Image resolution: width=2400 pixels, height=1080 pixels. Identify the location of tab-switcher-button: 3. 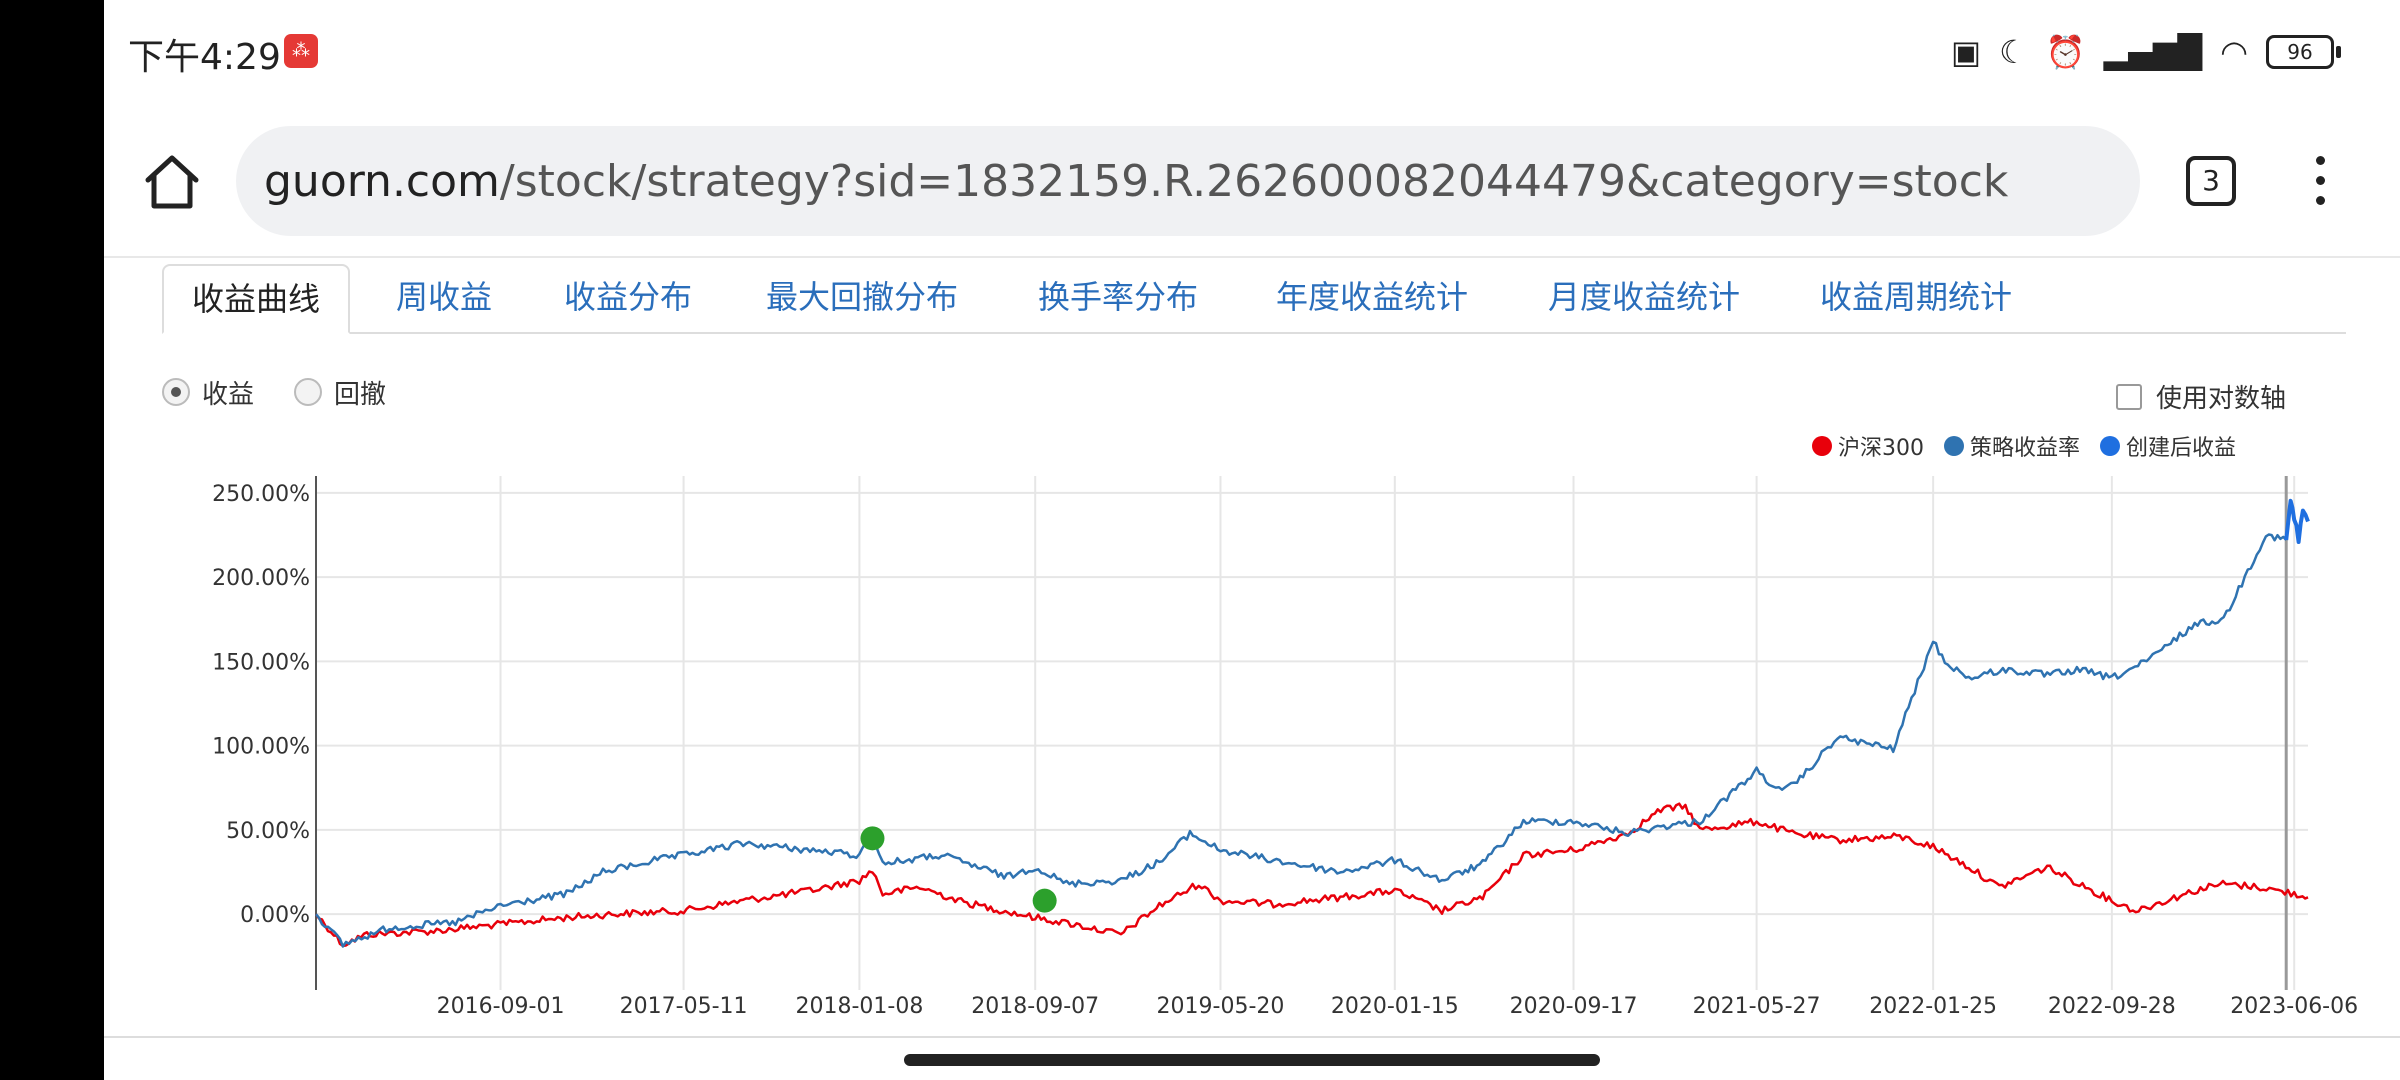
(2211, 181).